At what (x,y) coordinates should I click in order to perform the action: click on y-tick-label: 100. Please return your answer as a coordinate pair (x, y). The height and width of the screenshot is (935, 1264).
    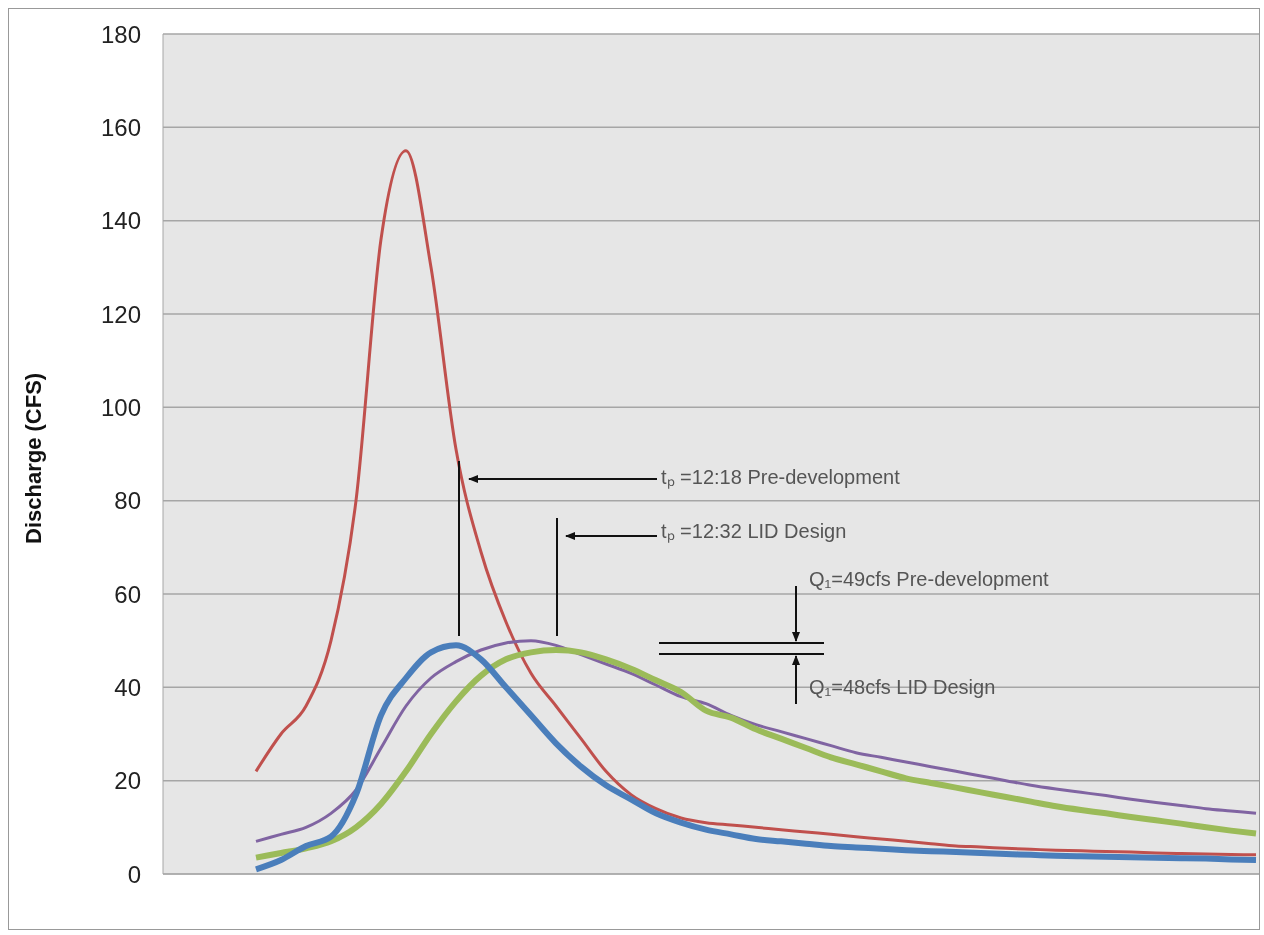
    Looking at the image, I should click on (120, 407).